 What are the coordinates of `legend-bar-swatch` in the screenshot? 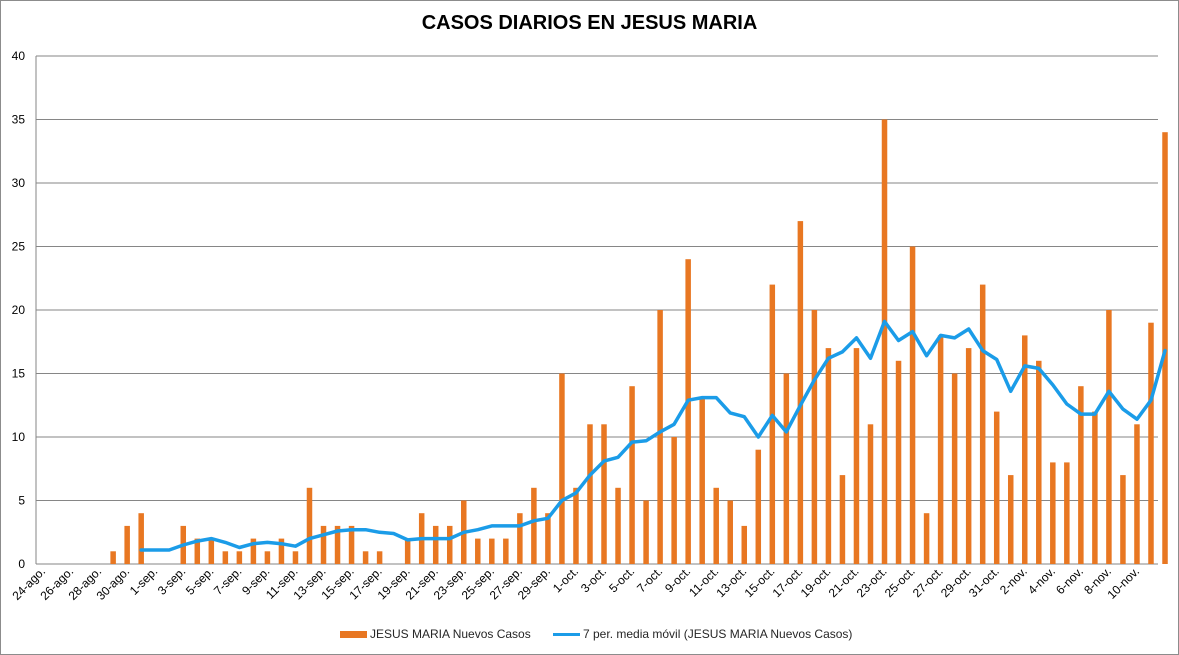 It's located at (353, 634).